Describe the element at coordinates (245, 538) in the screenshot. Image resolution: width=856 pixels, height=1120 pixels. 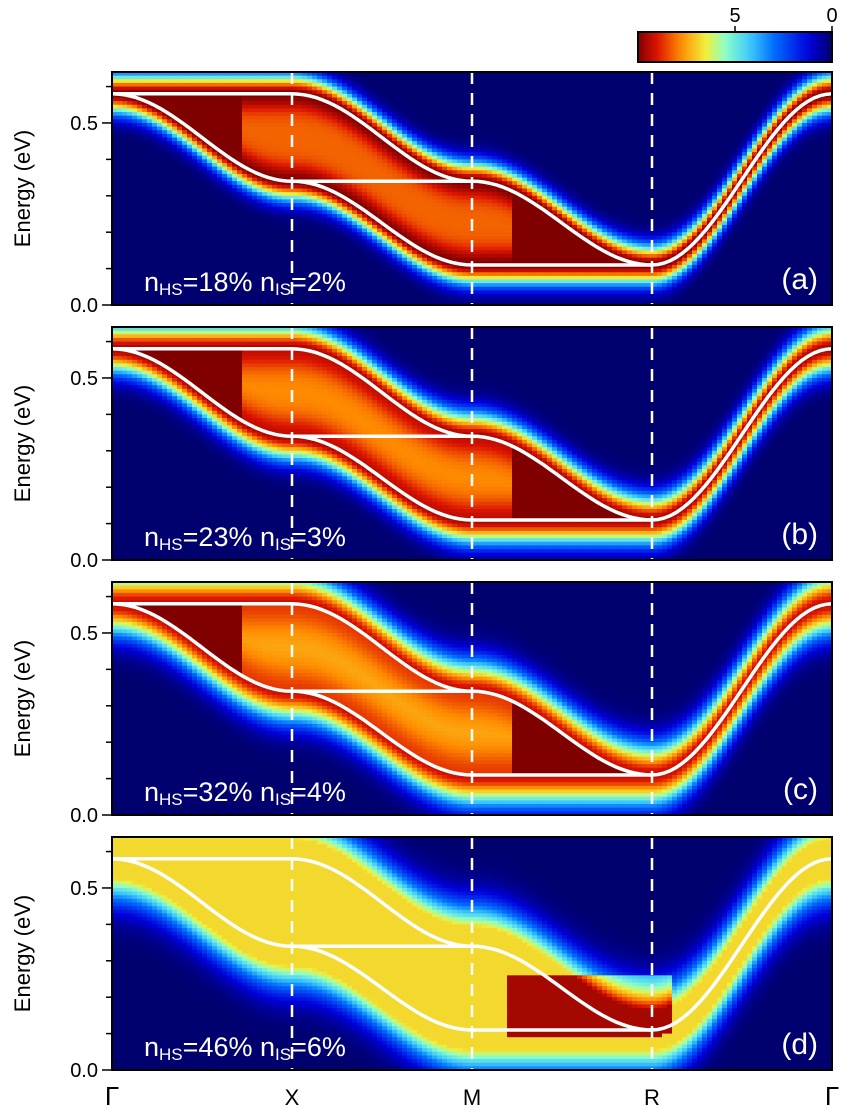
I see `doping-annotation: nHS=23% nIS=3%` at that location.